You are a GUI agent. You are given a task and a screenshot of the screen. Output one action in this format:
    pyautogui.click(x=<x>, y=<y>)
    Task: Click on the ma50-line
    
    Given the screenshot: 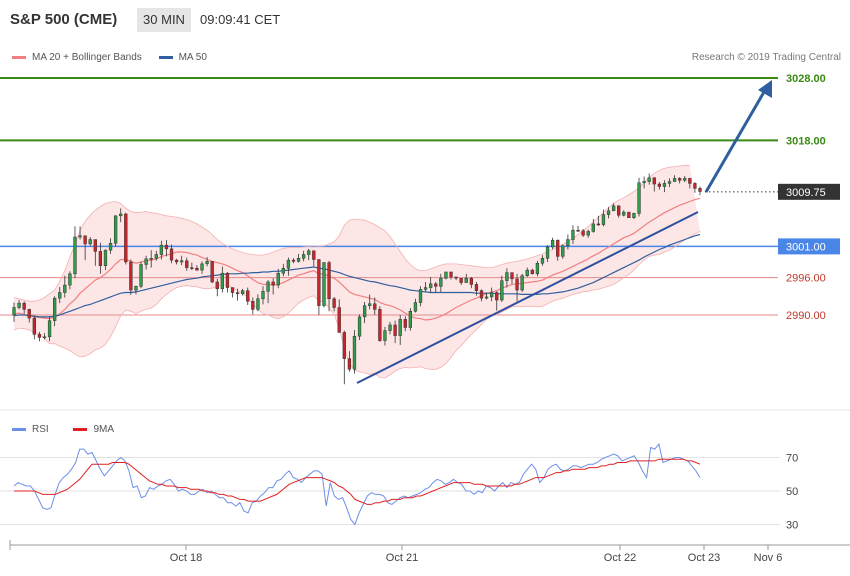 What is the action you would take?
    pyautogui.click(x=357, y=275)
    